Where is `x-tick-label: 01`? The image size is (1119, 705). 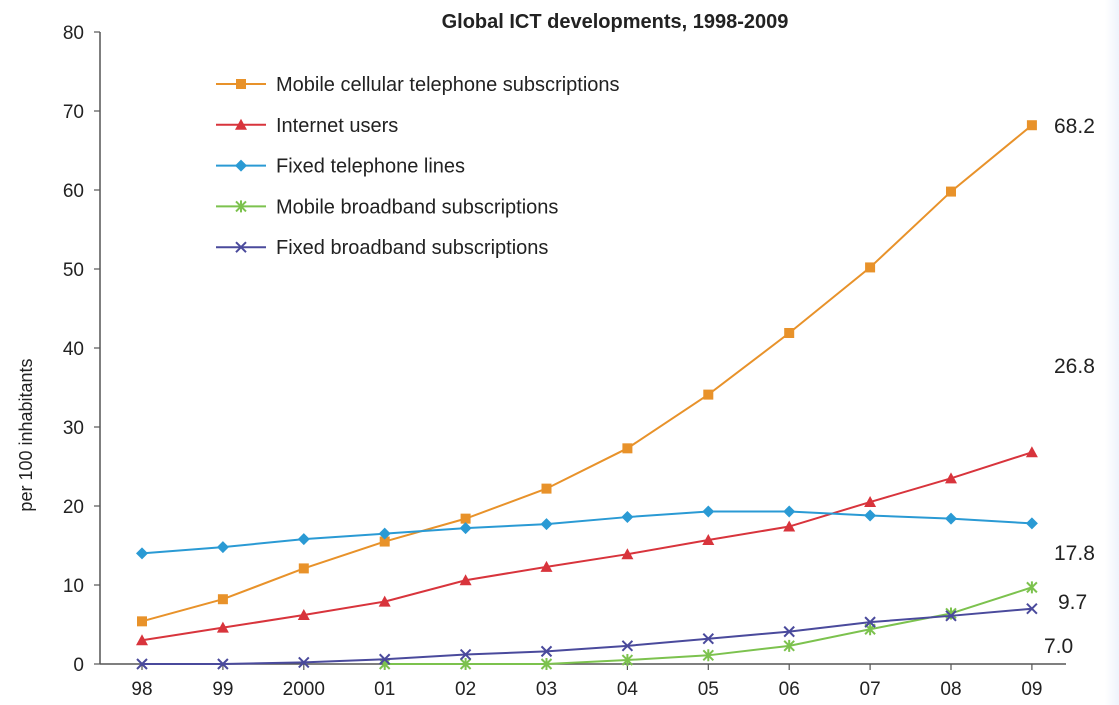 x-tick-label: 01 is located at coordinates (384, 689).